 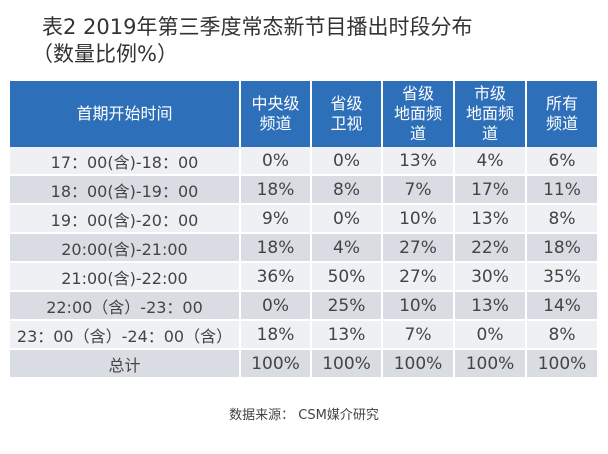 What do you see at coordinates (561, 161) in the screenshot?
I see `percentage-cell: 6%` at bounding box center [561, 161].